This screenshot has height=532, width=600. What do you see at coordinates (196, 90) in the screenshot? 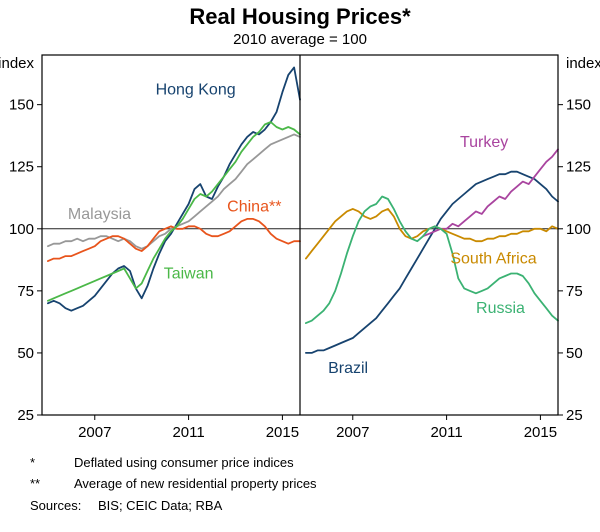
I see `series-label-hong-kong: Hong Kong` at bounding box center [196, 90].